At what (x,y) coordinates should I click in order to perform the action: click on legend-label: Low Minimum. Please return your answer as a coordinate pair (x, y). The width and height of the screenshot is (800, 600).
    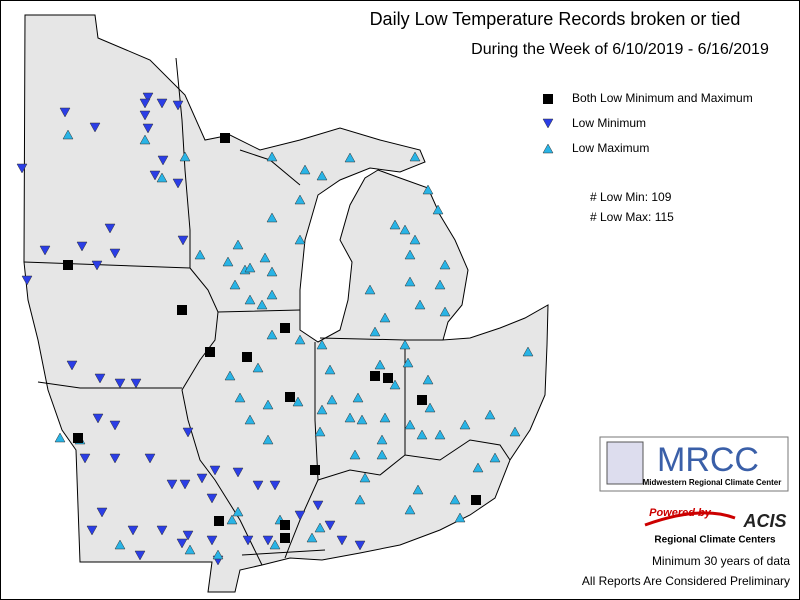
    Looking at the image, I should click on (609, 123).